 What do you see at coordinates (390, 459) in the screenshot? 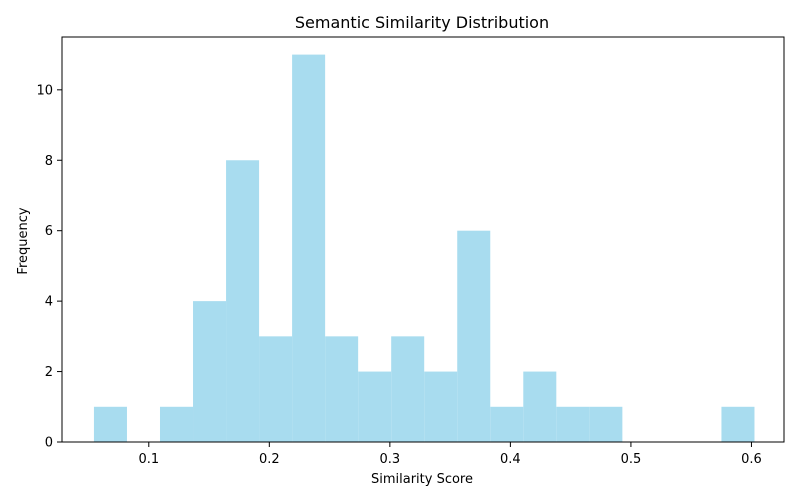
I see `x-tick-label: 0.3` at bounding box center [390, 459].